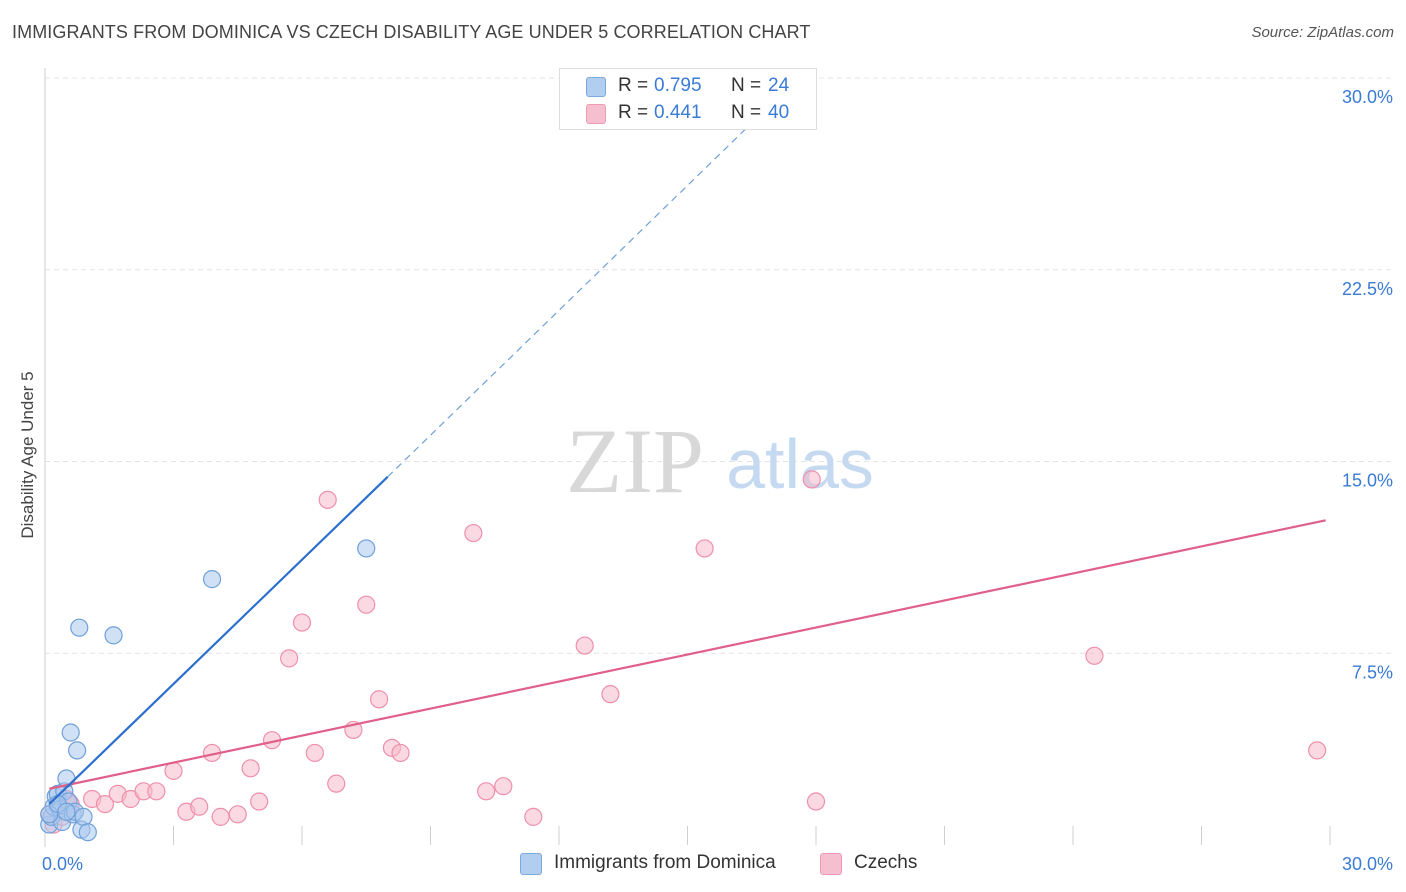 Image resolution: width=1406 pixels, height=892 pixels. Describe the element at coordinates (27, 455) in the screenshot. I see `y-axis-label: Disability Age Under 5` at that location.